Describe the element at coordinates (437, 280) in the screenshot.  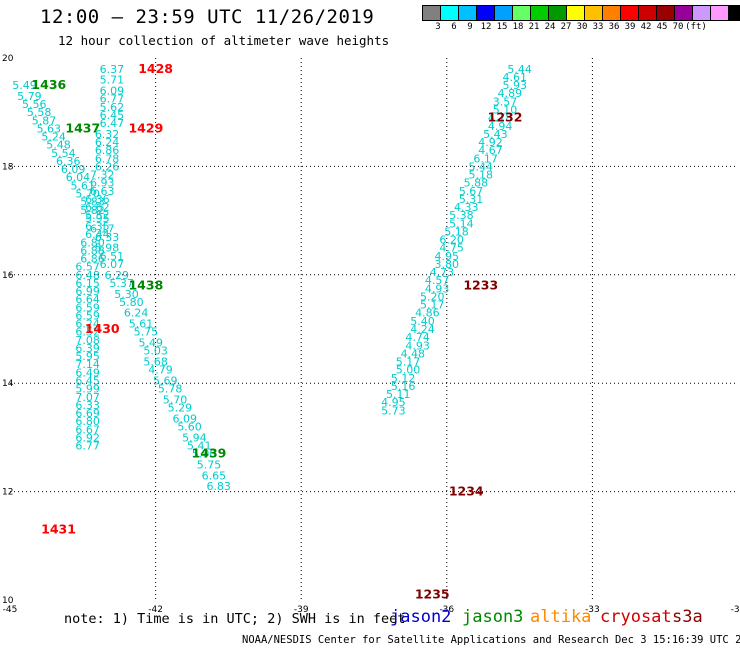
I see `wave-height-value: 4.57` at that location.